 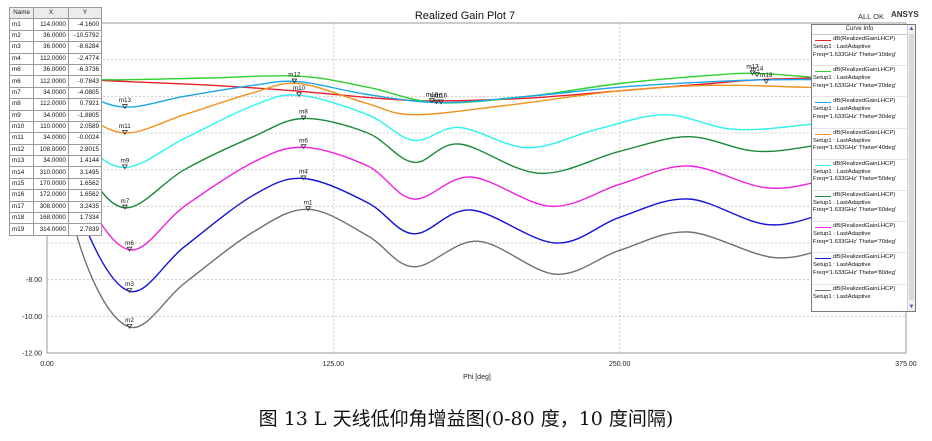 What do you see at coordinates (85, 70) in the screenshot?
I see `marker-cell-y: -6.3736` at bounding box center [85, 70].